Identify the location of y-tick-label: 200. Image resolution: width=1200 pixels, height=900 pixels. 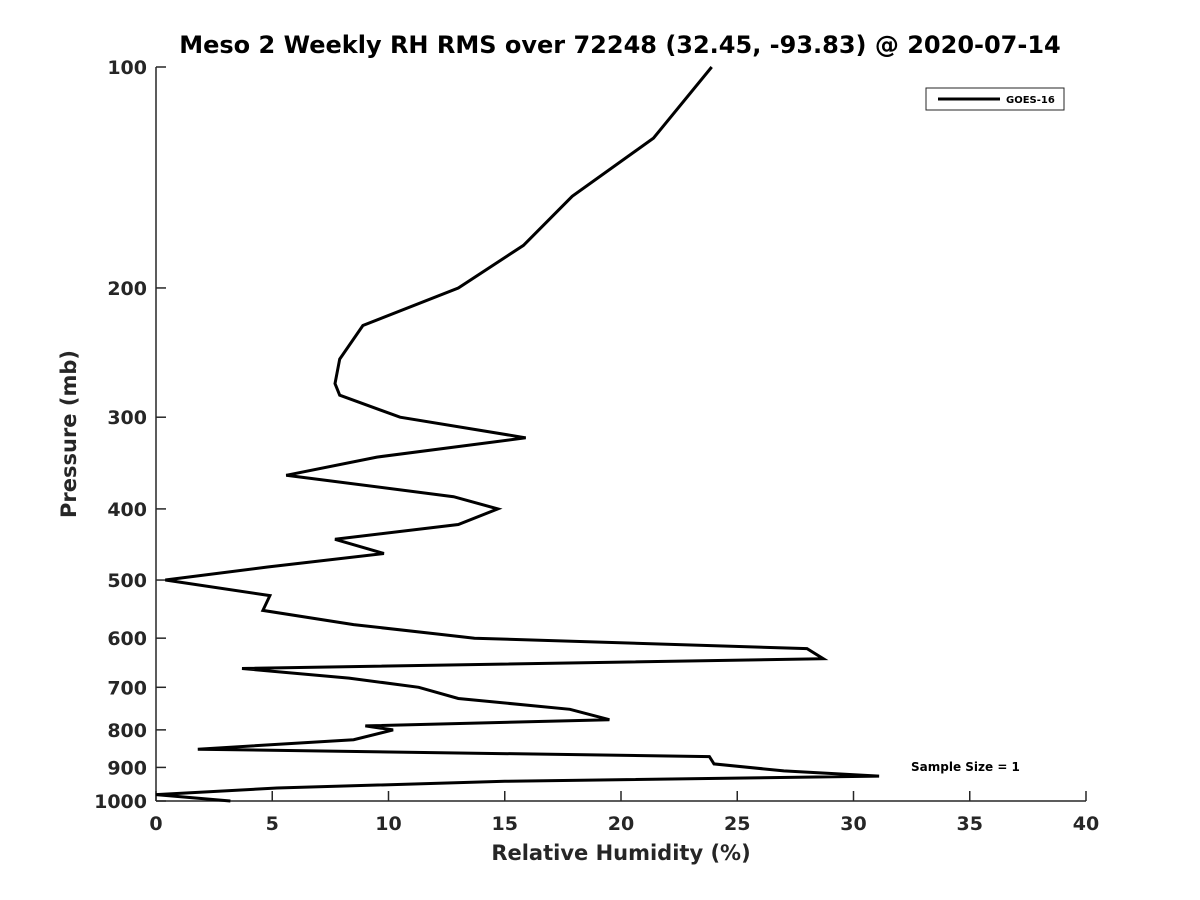
(127, 289).